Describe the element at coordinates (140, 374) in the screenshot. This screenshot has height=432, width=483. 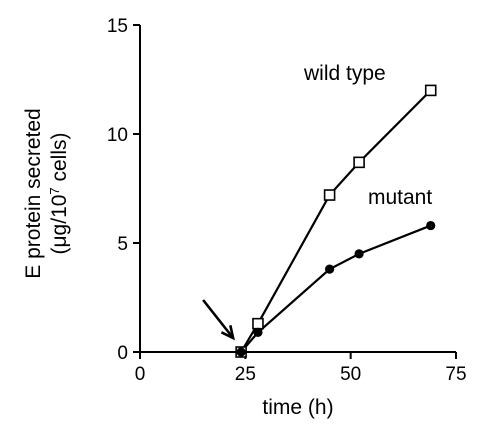
I see `x-tick-label: 0` at that location.